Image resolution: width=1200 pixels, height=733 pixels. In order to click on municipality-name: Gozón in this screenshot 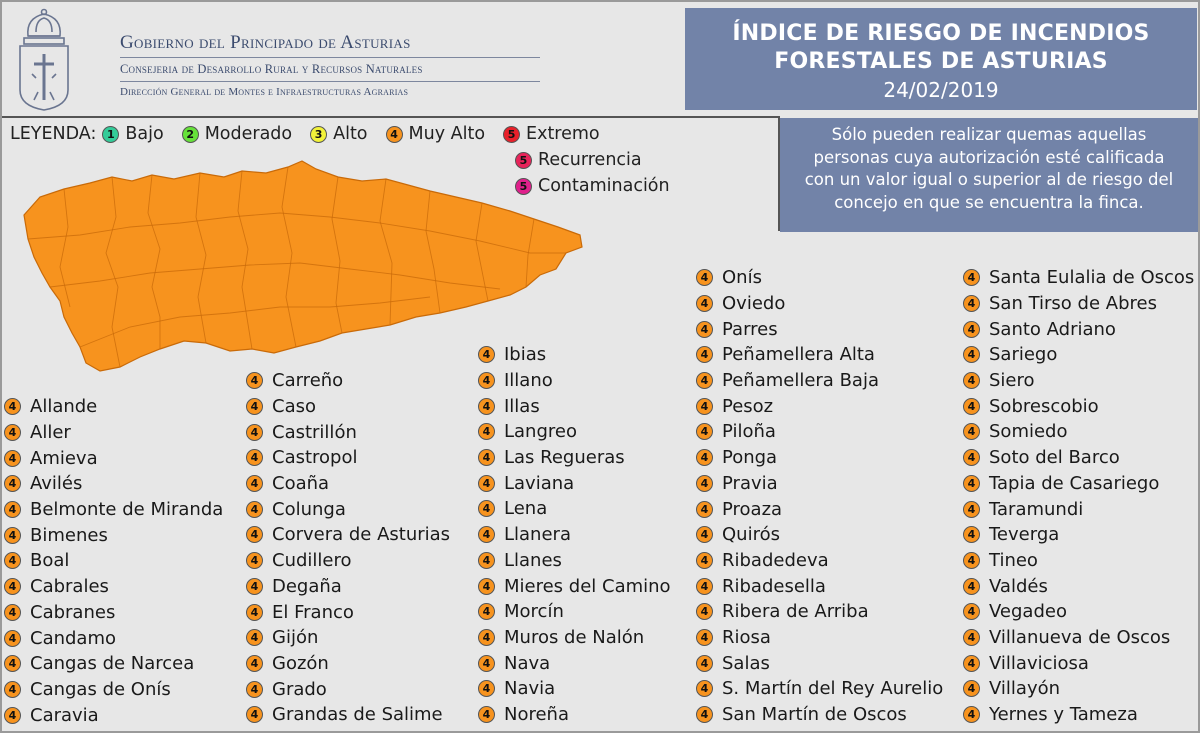, I will do `click(300, 663)`.